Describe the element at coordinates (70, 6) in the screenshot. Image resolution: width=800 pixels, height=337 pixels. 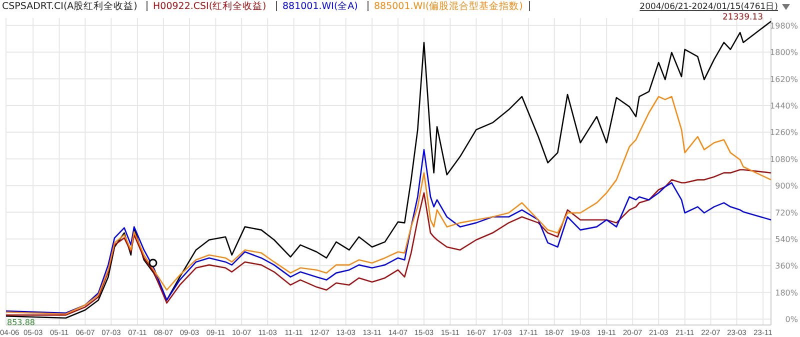
I see `text: CSPSADRT.CI(A股红利全收益)` at that location.